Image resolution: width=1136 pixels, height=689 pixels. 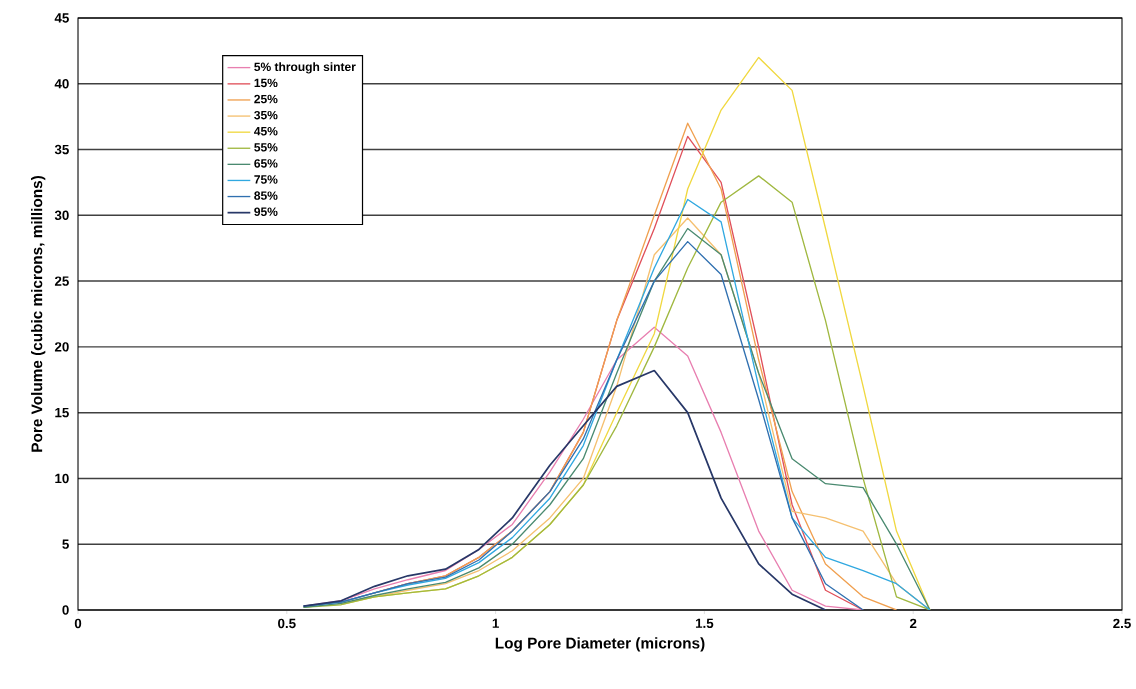 What do you see at coordinates (266, 99) in the screenshot?
I see `legend-label: 25%` at bounding box center [266, 99].